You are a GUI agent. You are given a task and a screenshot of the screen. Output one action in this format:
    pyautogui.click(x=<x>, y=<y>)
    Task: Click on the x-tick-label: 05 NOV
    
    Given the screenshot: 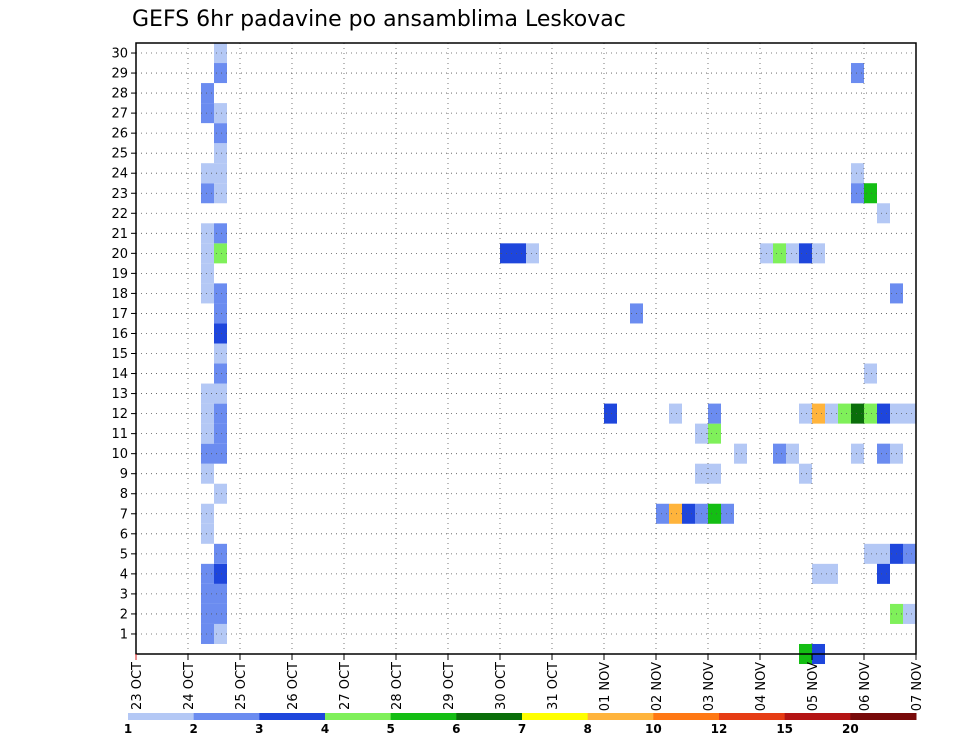 What is the action you would take?
    pyautogui.click(x=813, y=686)
    